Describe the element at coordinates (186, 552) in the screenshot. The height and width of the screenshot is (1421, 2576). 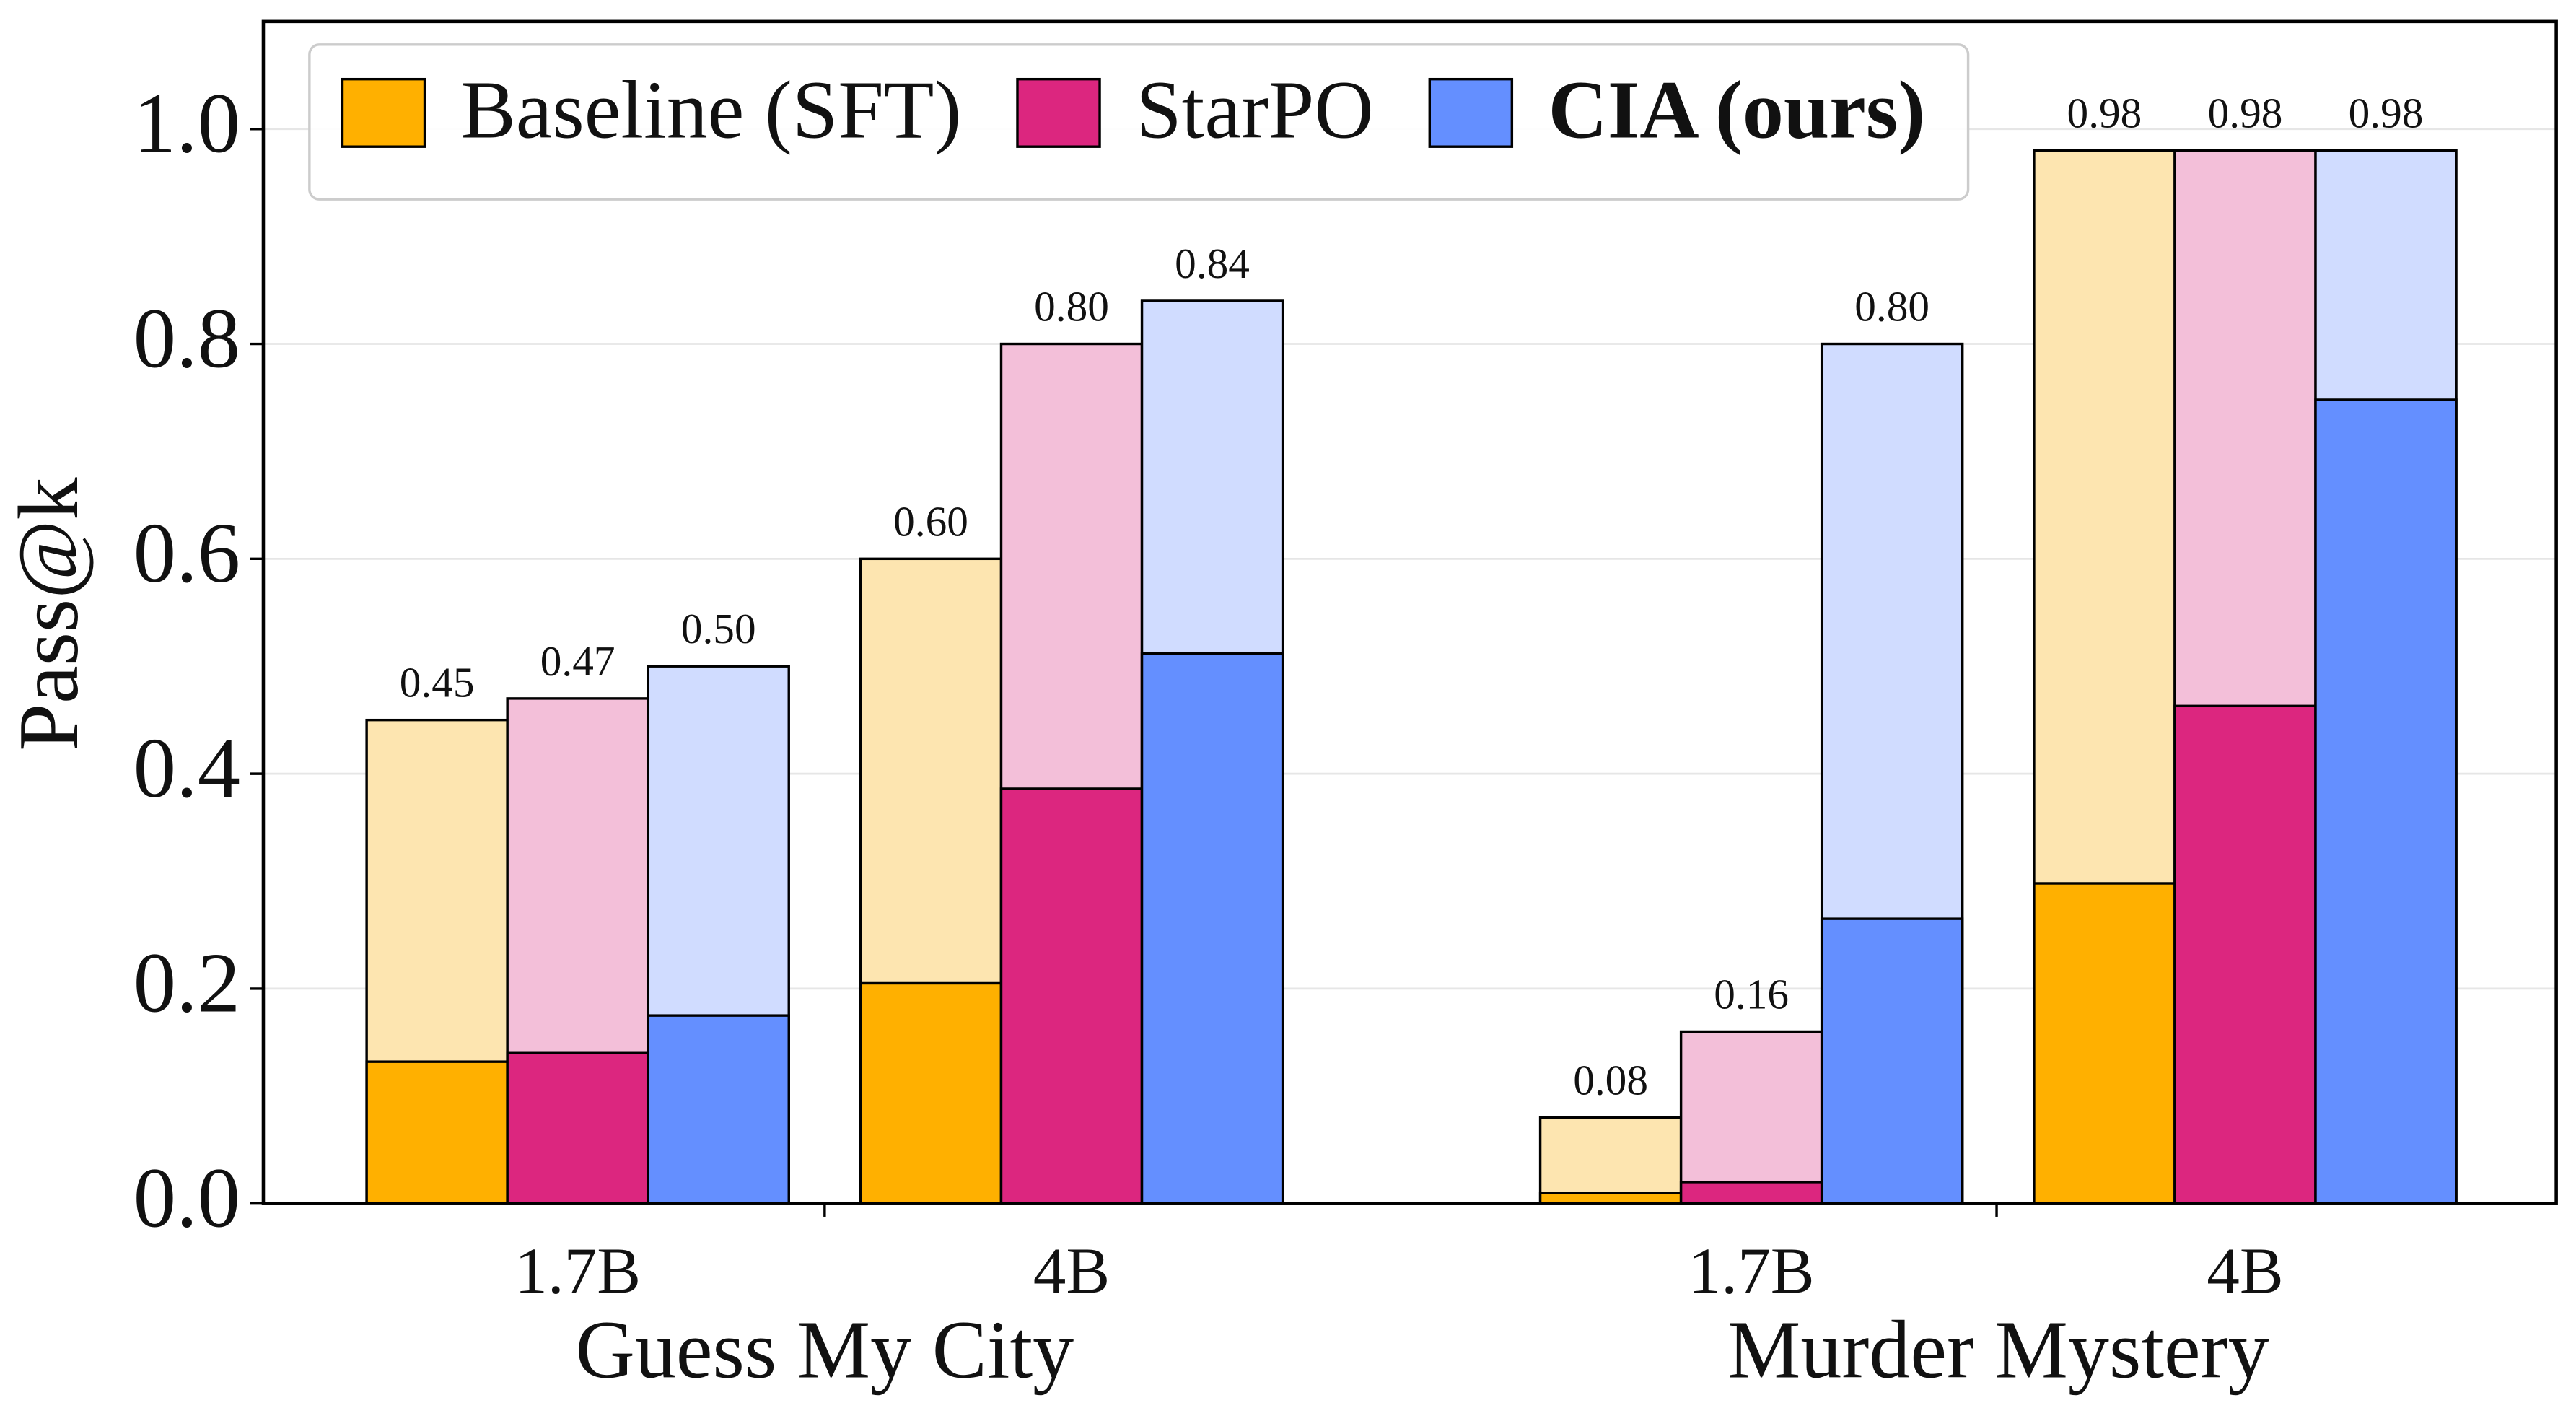
I see `y-tick-label: 0.6` at that location.